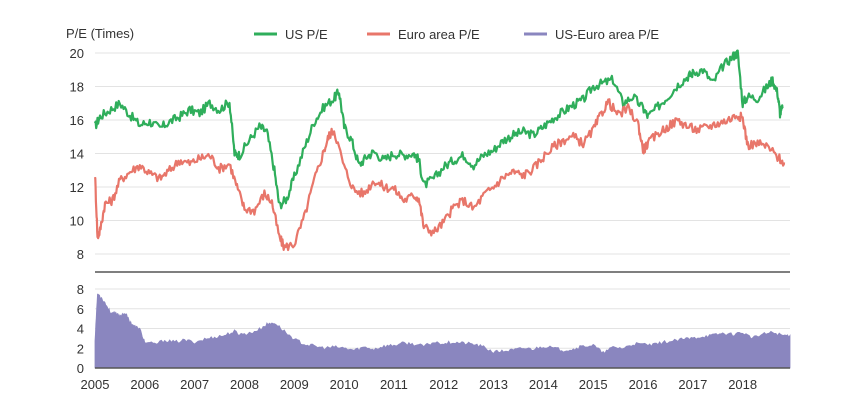  I want to click on top-y-tick-label: 12, so click(77, 187).